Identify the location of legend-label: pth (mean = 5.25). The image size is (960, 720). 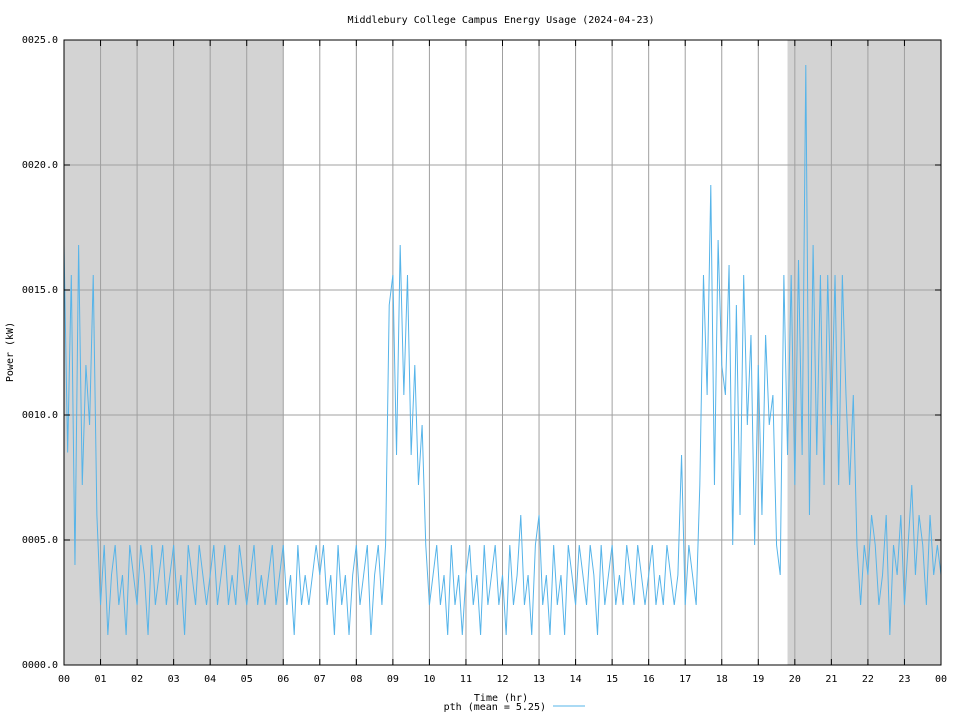
(495, 707).